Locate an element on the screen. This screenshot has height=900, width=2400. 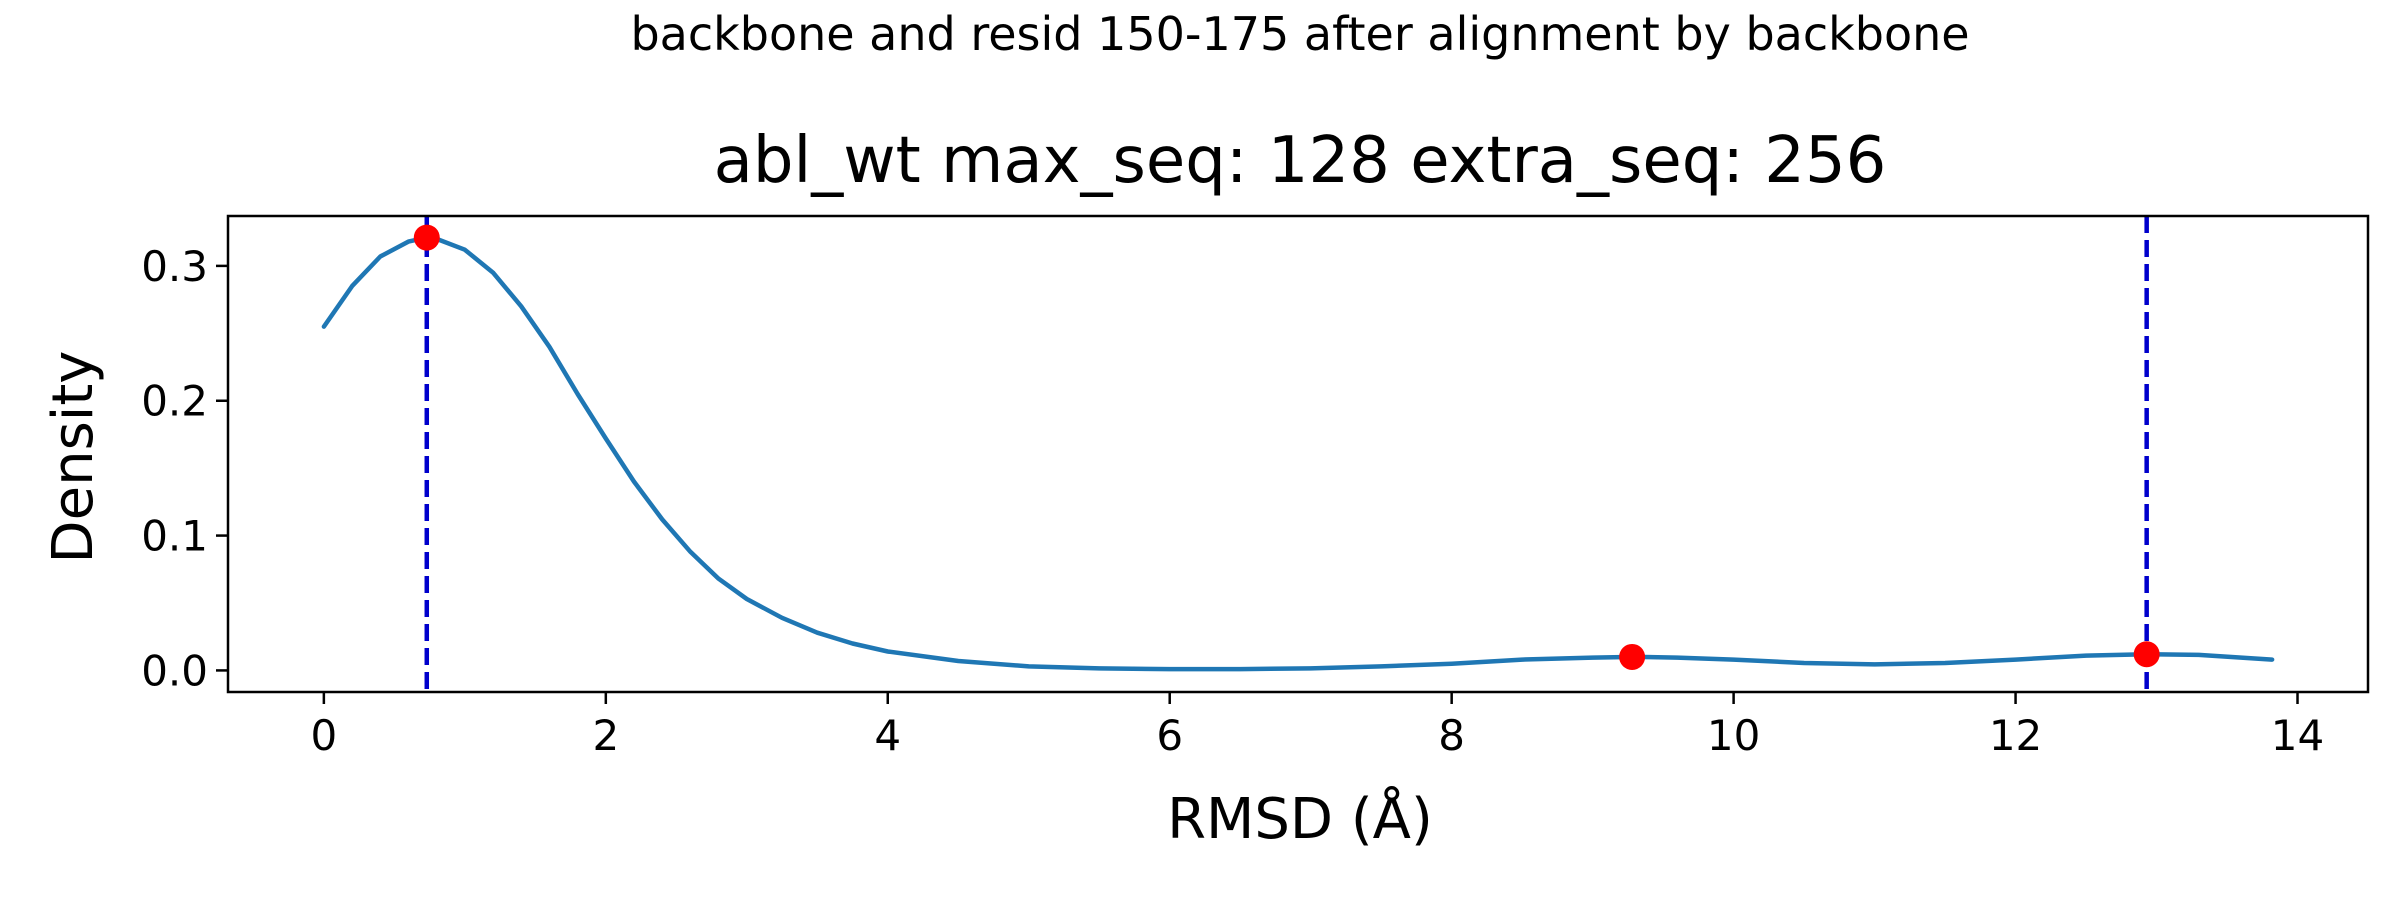
y-tick-label: 0.3 is located at coordinates (174, 266).